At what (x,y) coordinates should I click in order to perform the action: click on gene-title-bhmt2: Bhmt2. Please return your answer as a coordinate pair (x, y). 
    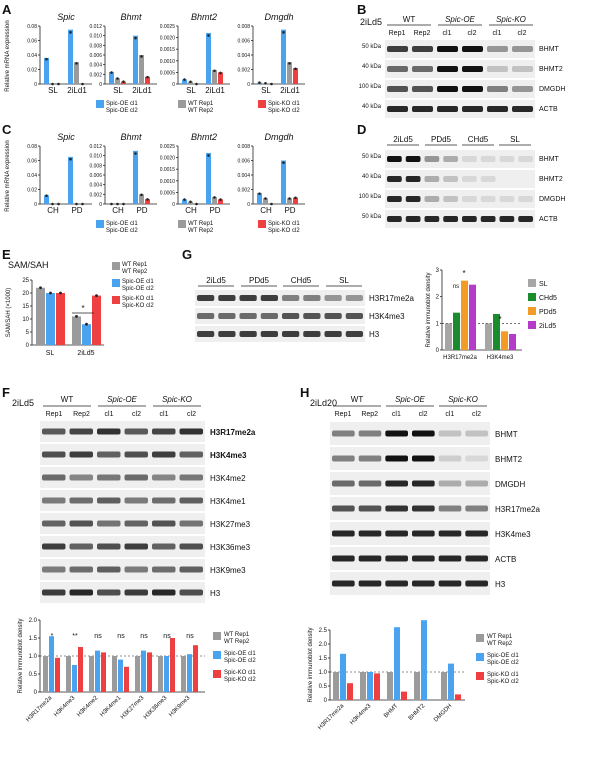
    Looking at the image, I should click on (204, 17).